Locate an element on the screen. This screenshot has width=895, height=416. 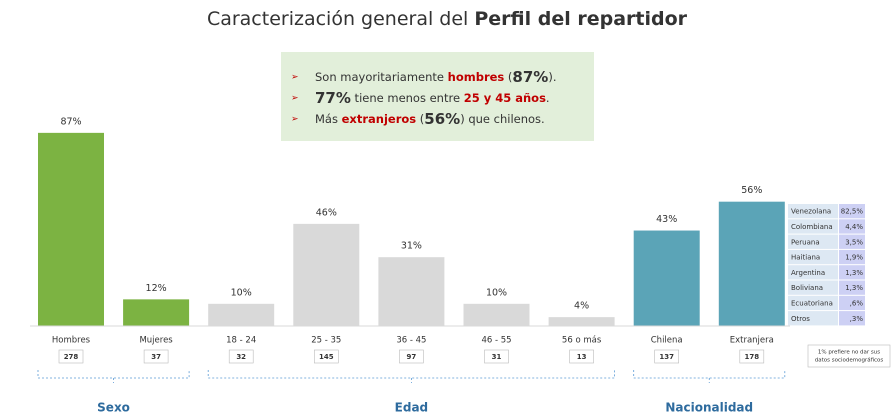
callout-segment: ) que chilenos. is located at coordinates (502, 119).